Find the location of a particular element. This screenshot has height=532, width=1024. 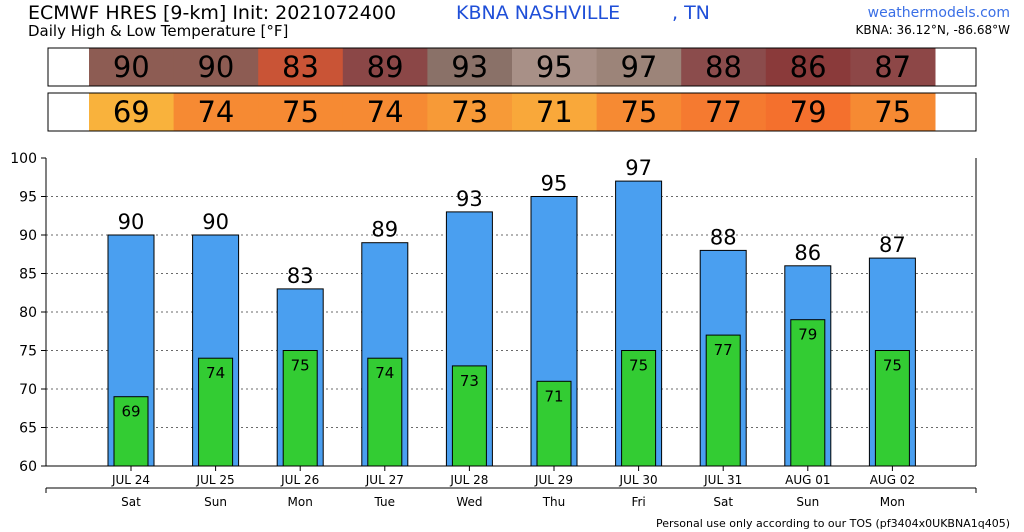

high-value-label: 87 is located at coordinates (892, 245).